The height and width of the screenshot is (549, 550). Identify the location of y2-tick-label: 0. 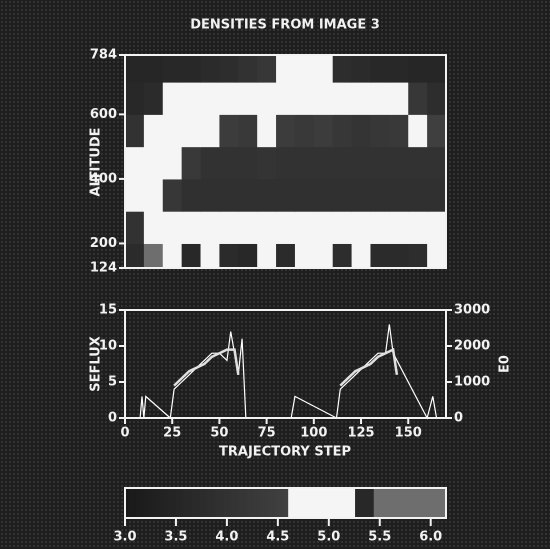
(458, 418).